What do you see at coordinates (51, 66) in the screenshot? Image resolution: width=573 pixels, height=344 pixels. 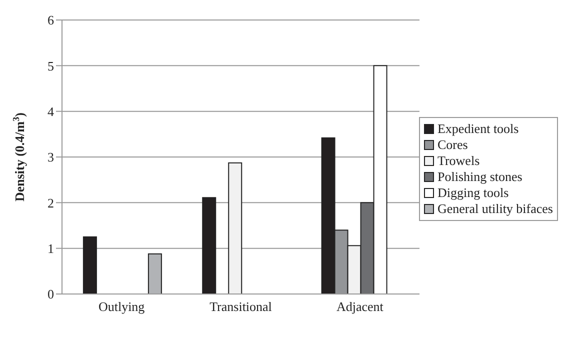 I see `y-tick-label: 5` at bounding box center [51, 66].